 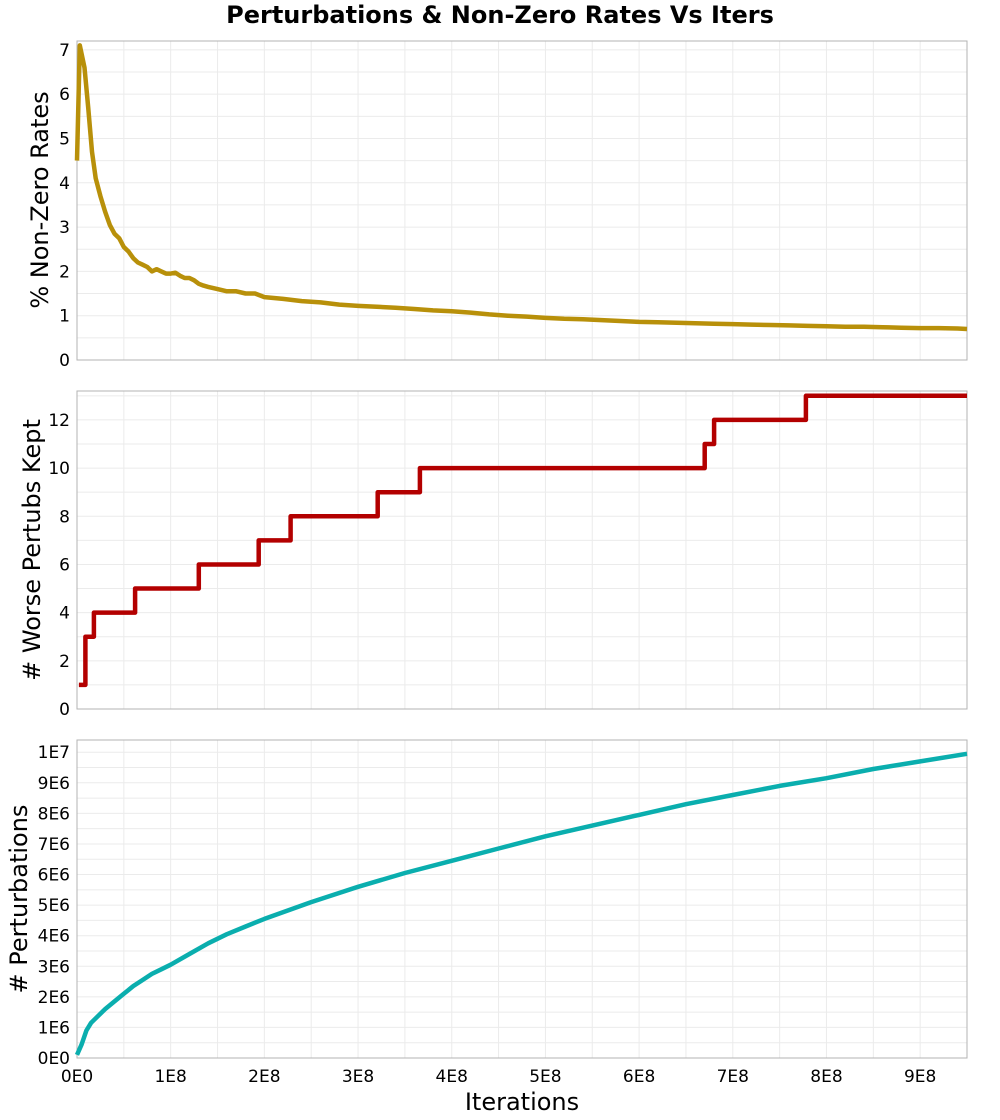 I want to click on y-tick-label: 5E6, so click(x=54, y=906).